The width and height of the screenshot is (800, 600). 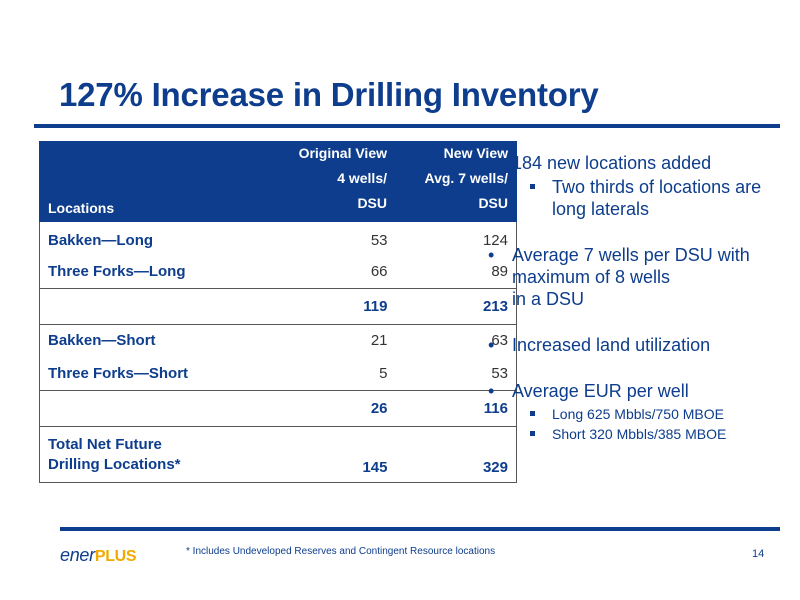 What do you see at coordinates (612, 163) in the screenshot?
I see `bullet-text: 184 new locations added` at bounding box center [612, 163].